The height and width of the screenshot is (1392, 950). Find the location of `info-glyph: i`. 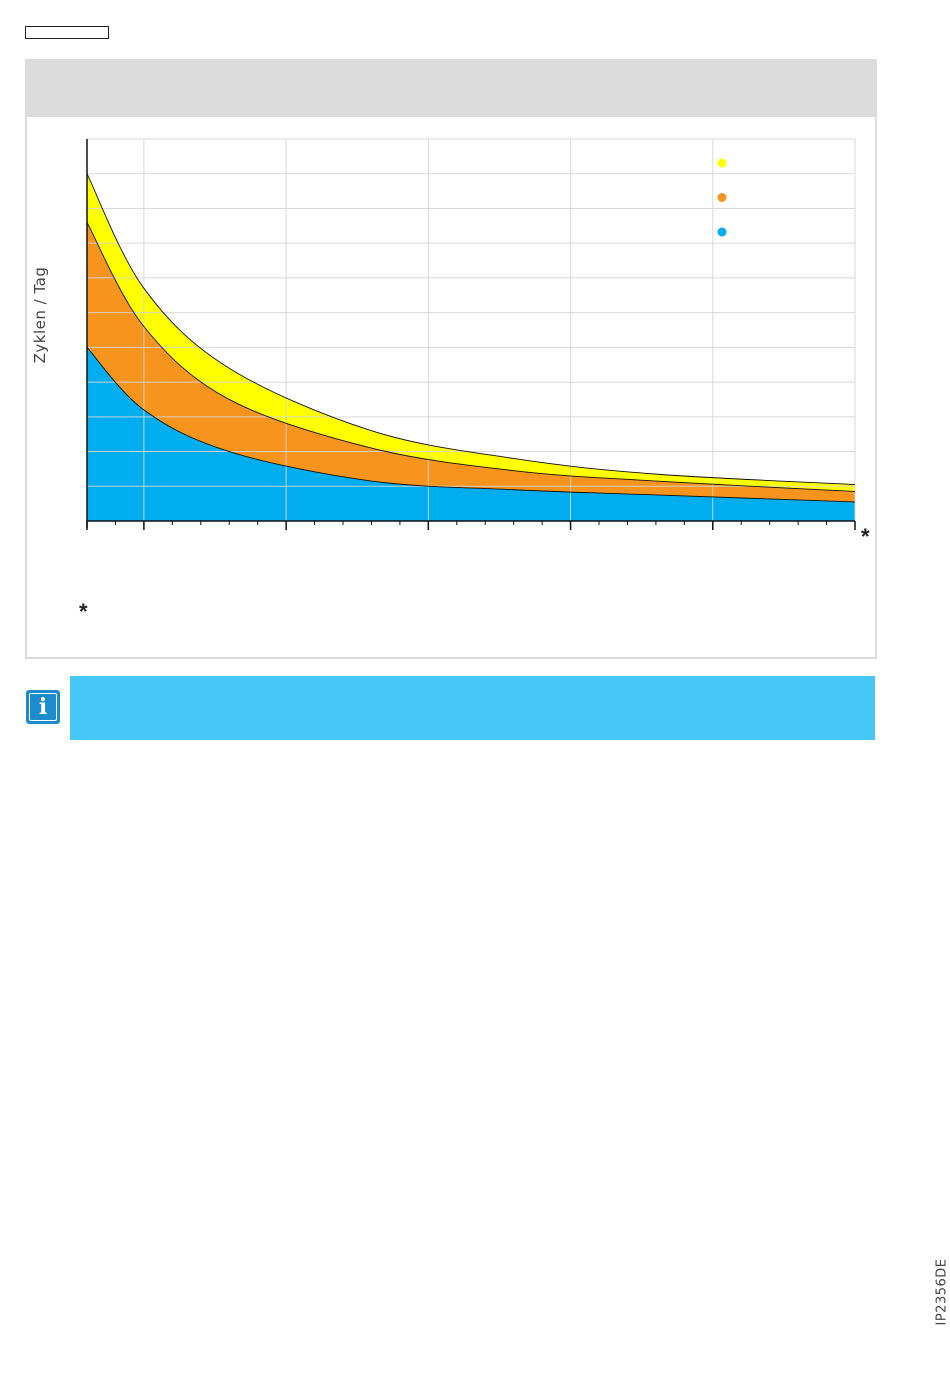

info-glyph: i is located at coordinates (43, 707).